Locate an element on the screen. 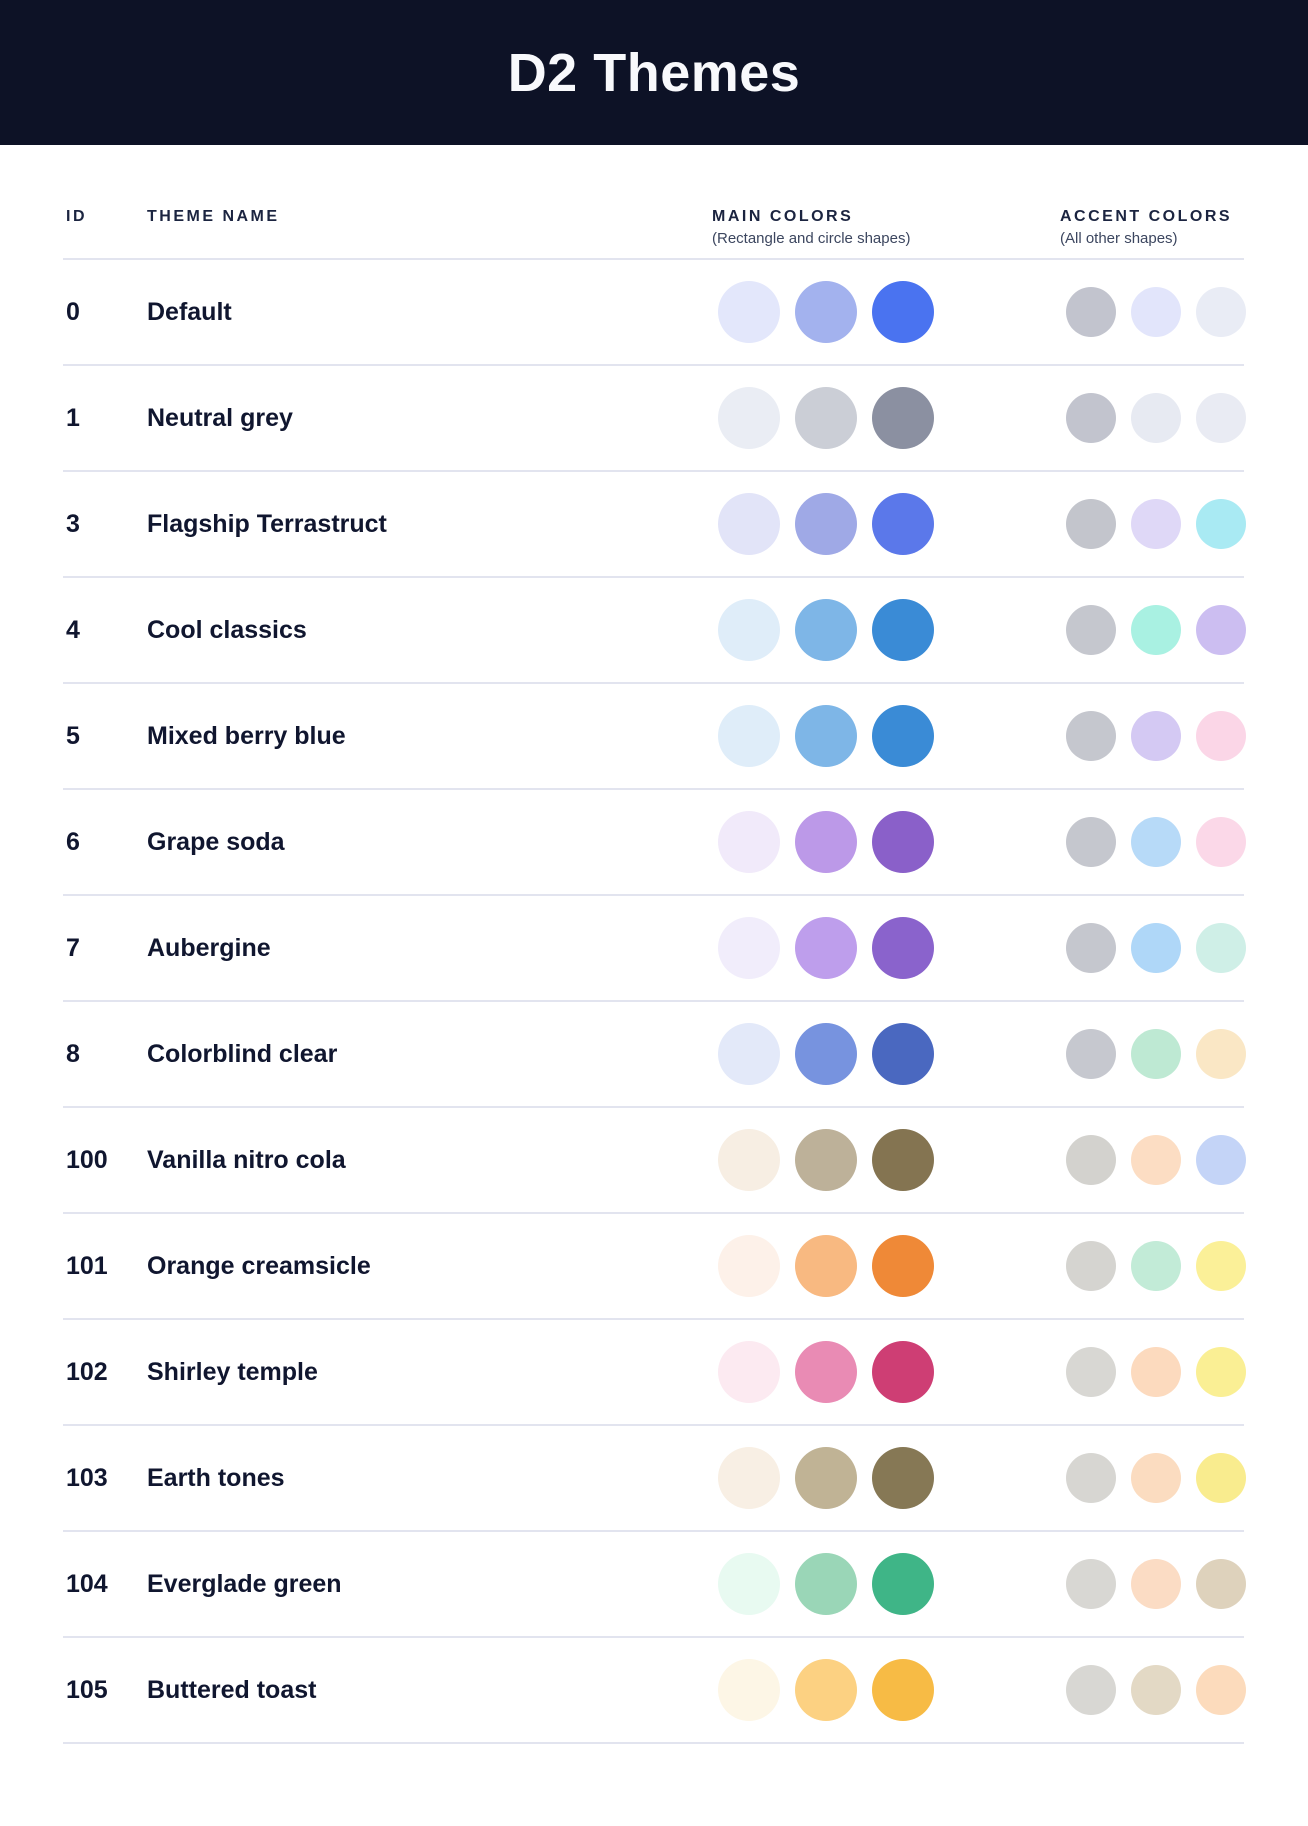 This screenshot has width=1308, height=1826. theme-name: Neutral grey is located at coordinates (220, 417).